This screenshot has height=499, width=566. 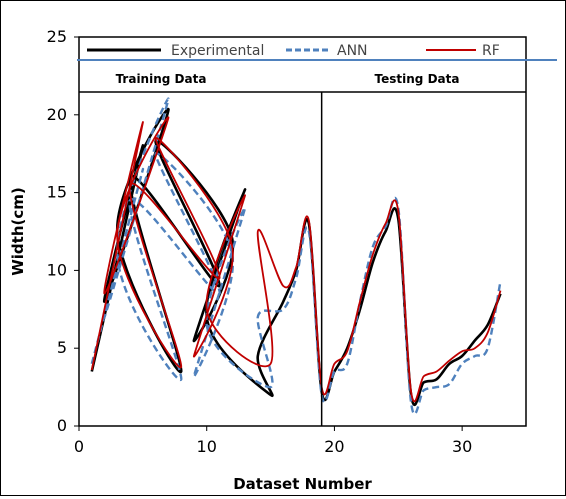 What do you see at coordinates (79, 446) in the screenshot?
I see `x-tick-label: 0` at bounding box center [79, 446].